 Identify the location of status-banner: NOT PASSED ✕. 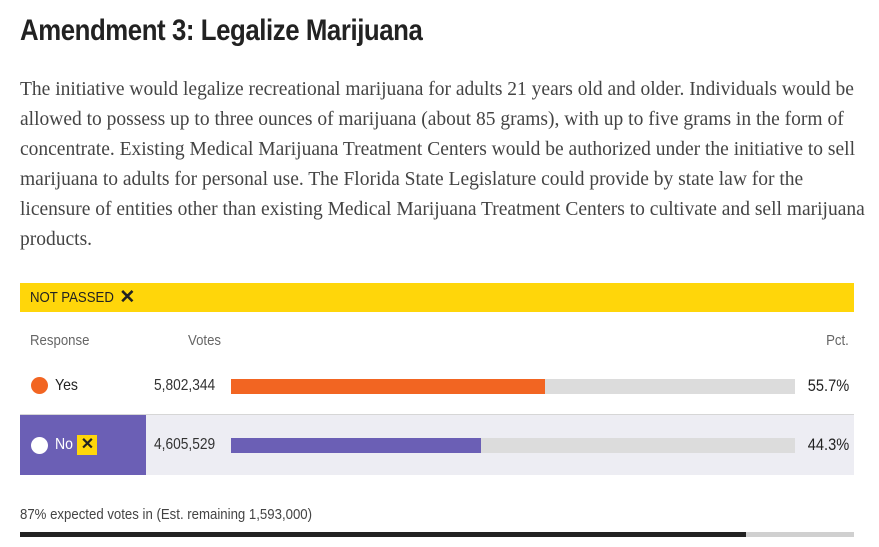
(437, 297).